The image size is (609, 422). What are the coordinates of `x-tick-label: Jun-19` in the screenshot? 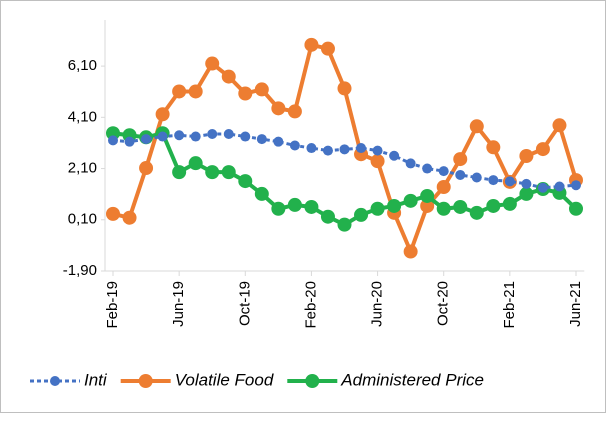 It's located at (178, 304).